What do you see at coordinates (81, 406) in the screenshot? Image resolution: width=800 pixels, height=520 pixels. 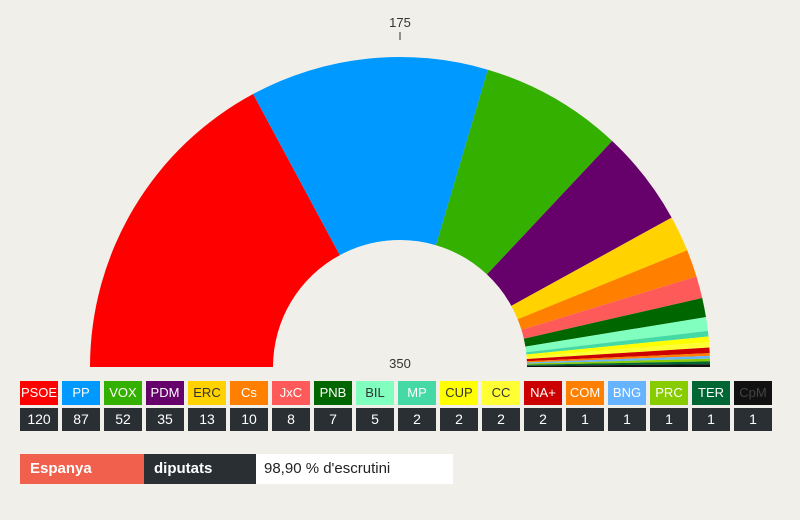 I see `party-pp: PP 87` at bounding box center [81, 406].